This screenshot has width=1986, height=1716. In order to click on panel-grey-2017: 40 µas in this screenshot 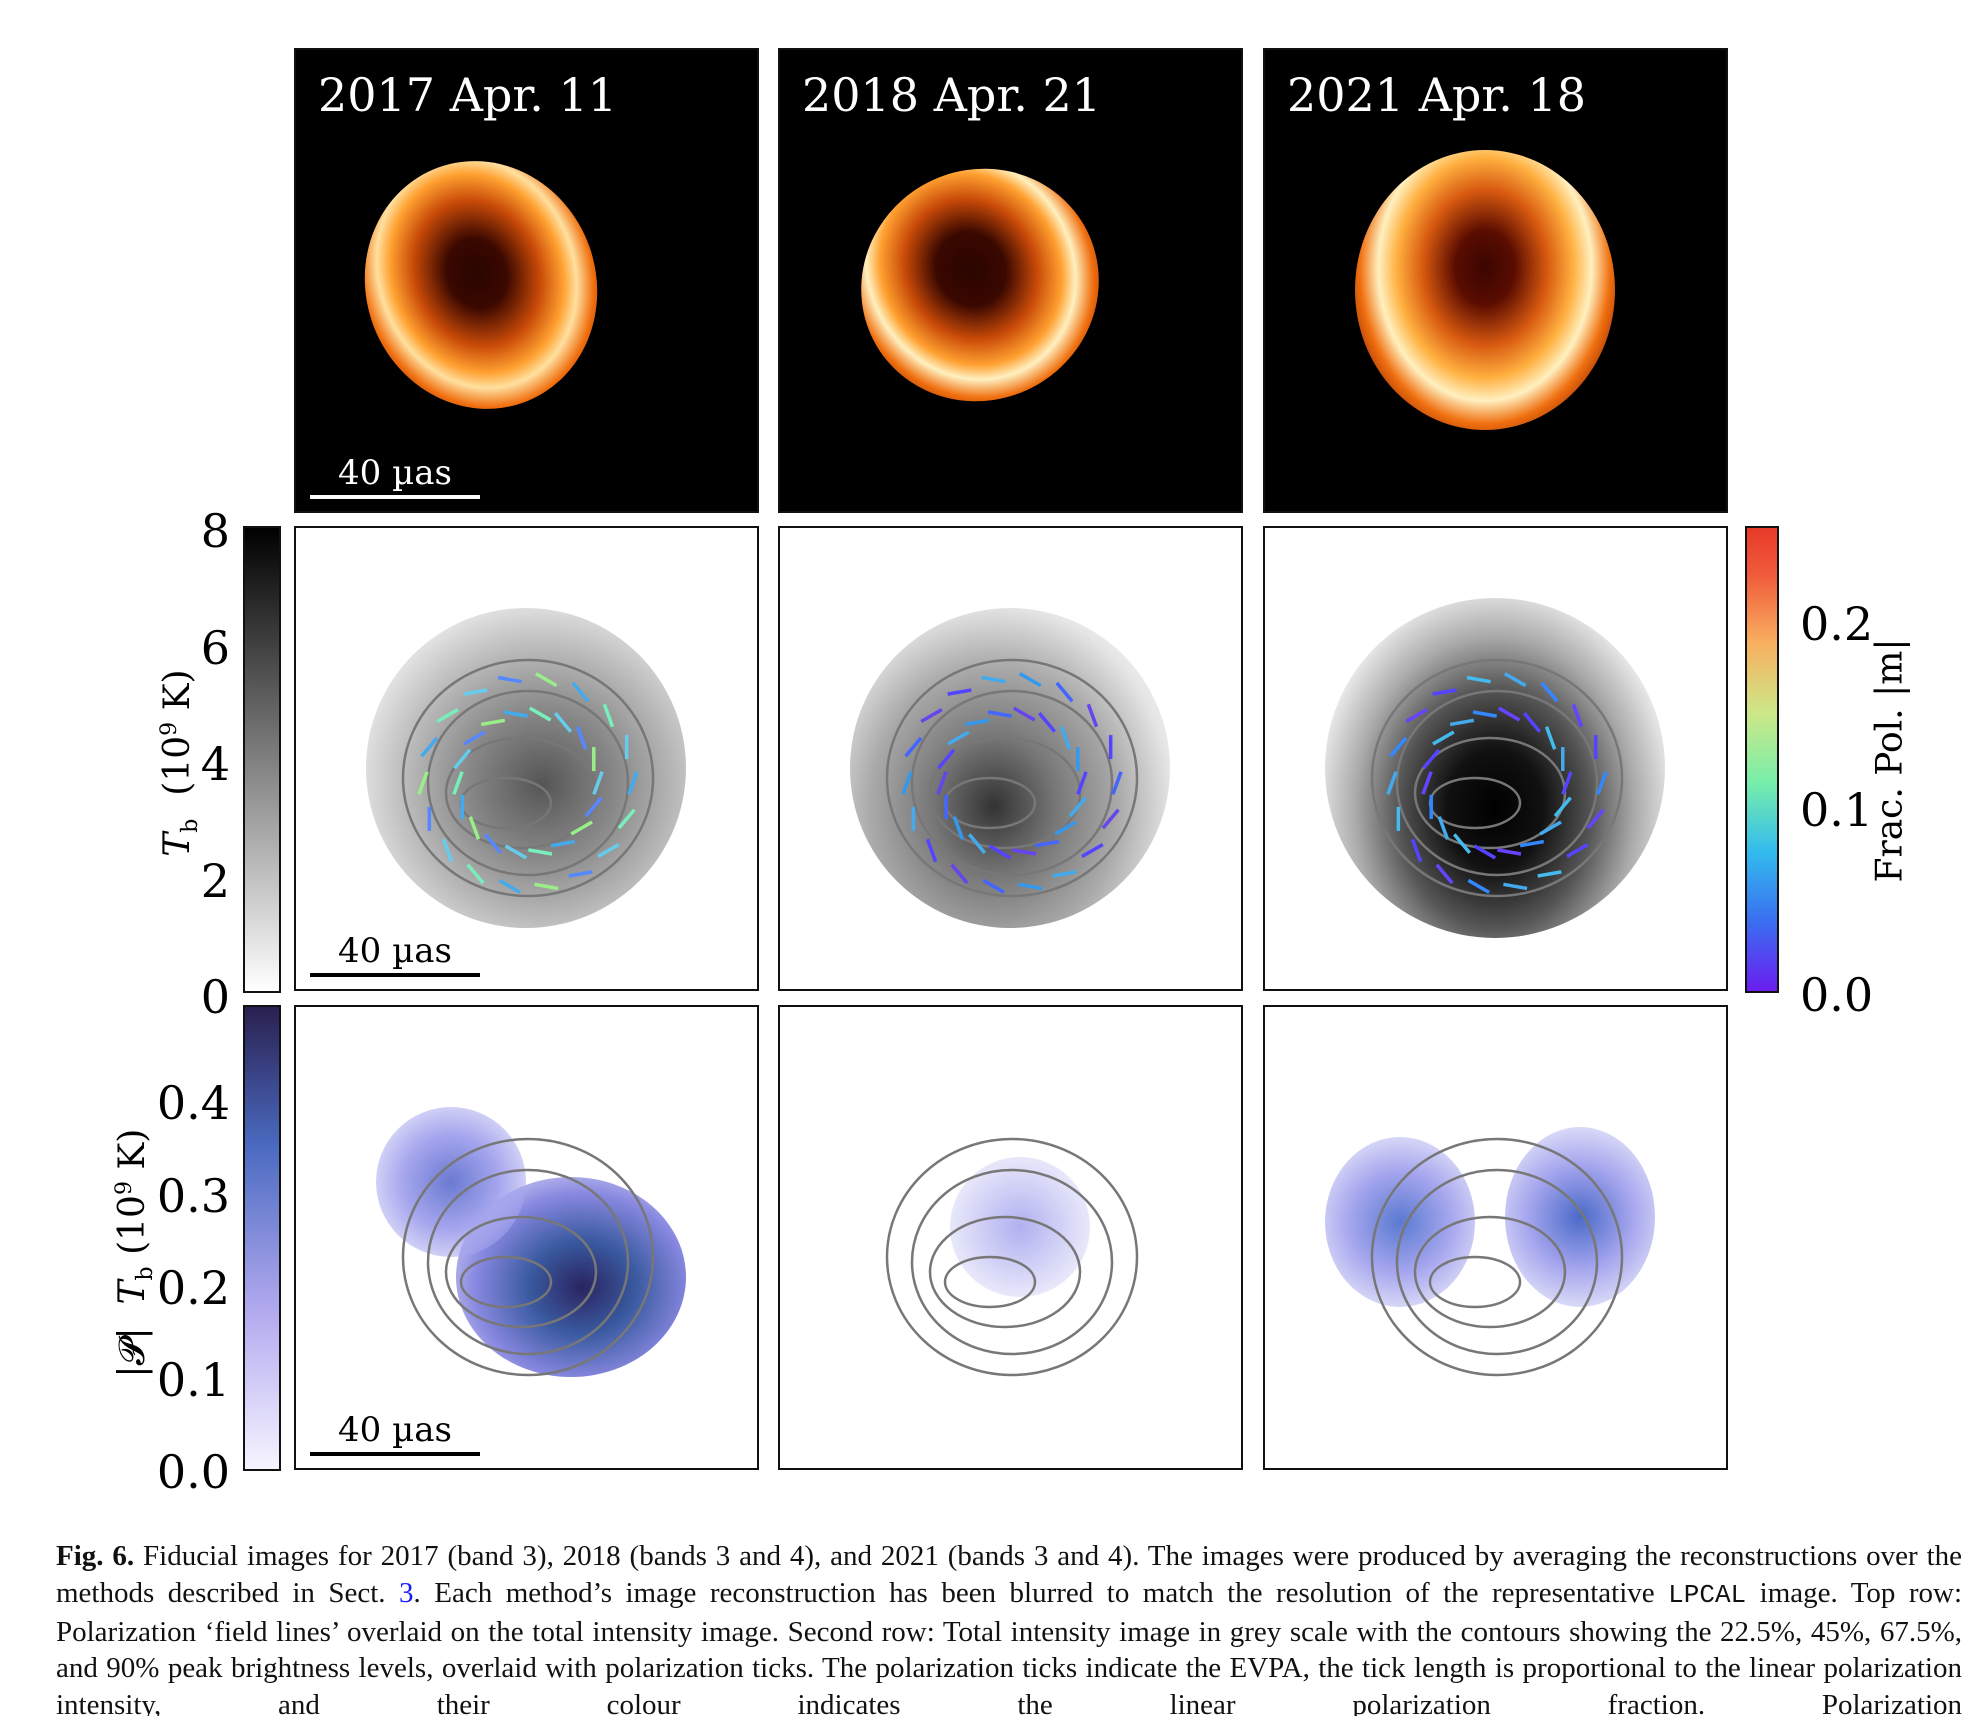, I will do `click(526, 758)`.